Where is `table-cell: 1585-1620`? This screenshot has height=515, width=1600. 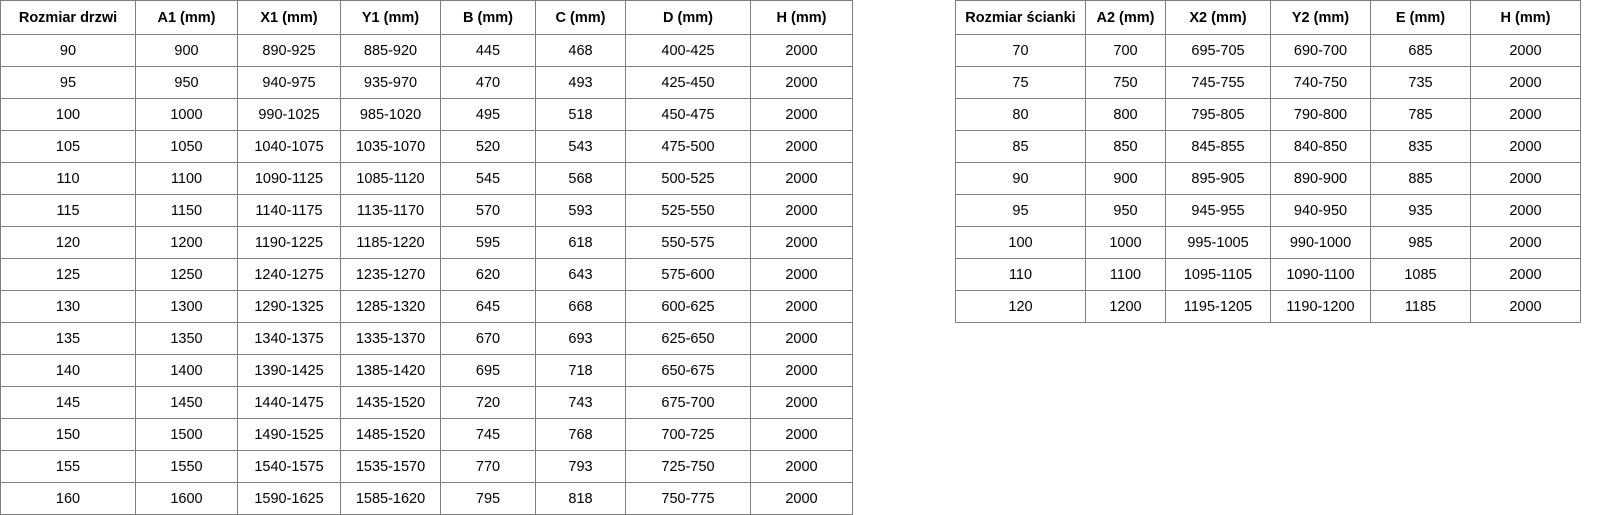
table-cell: 1585-1620 is located at coordinates (390, 498).